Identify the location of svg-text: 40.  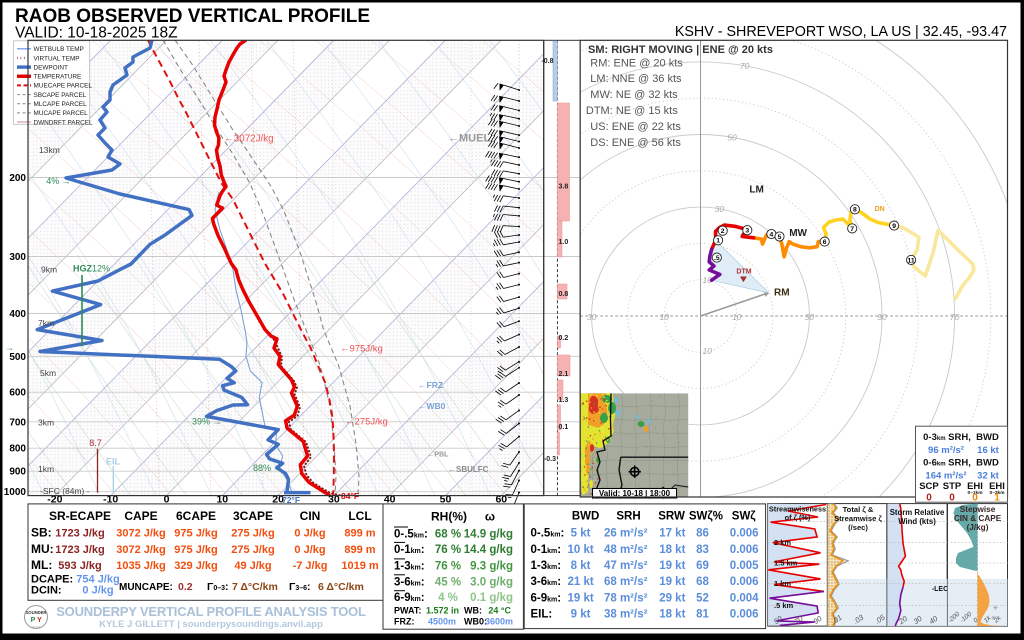
(390, 500).